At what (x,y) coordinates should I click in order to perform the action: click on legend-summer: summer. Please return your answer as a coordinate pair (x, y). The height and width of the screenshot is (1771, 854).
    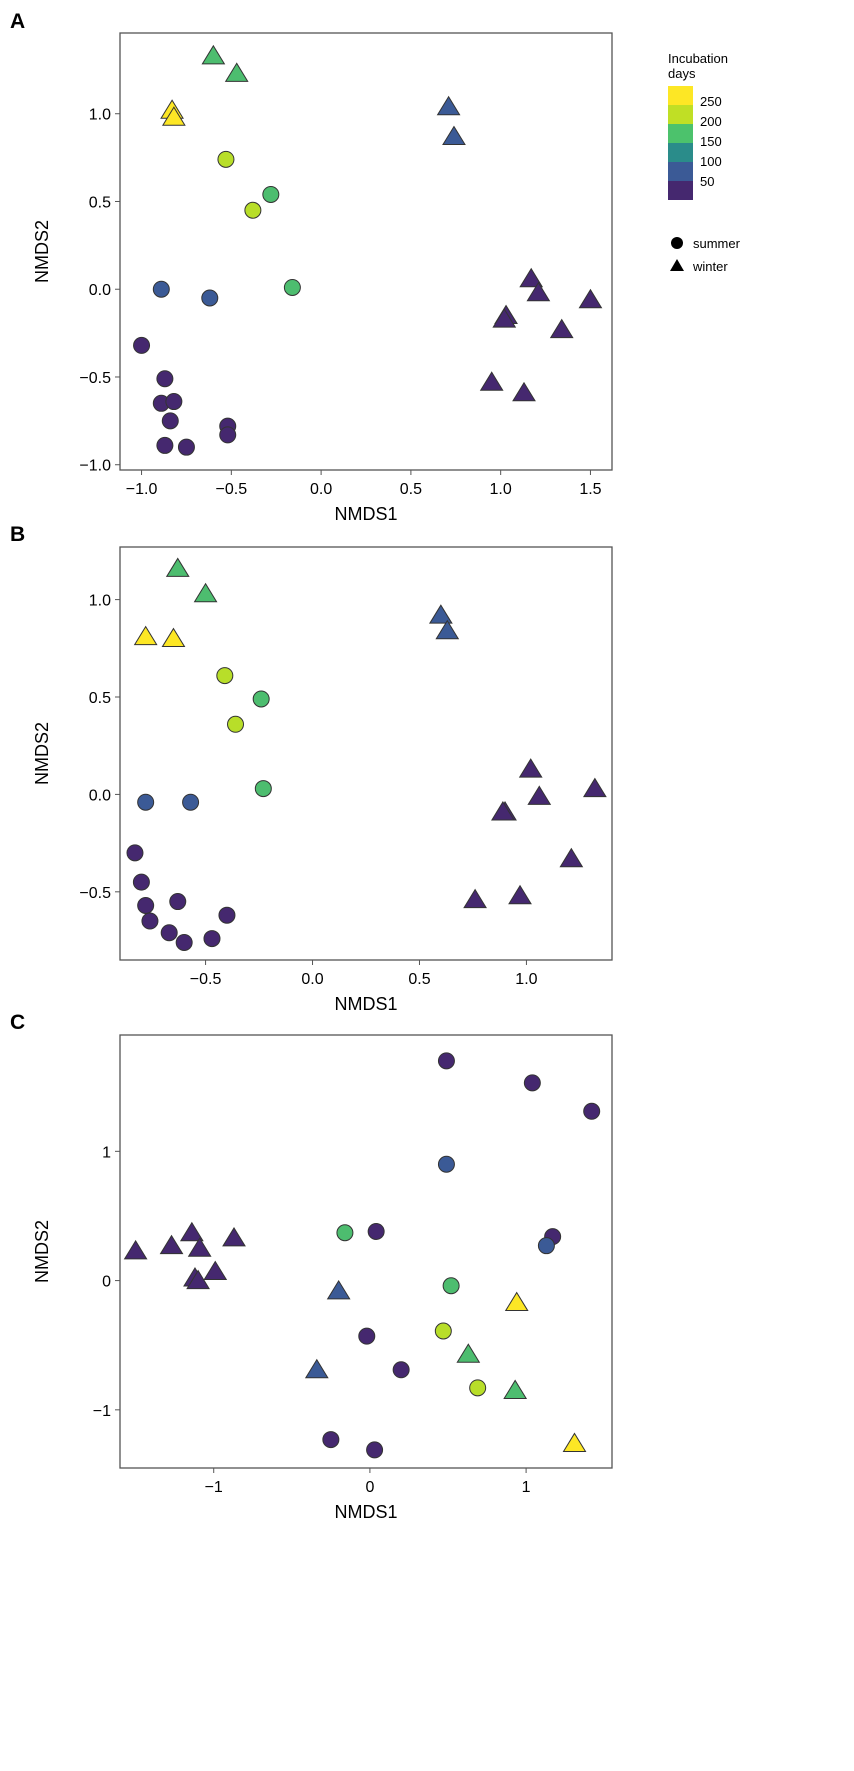
    Looking at the image, I should click on (717, 243).